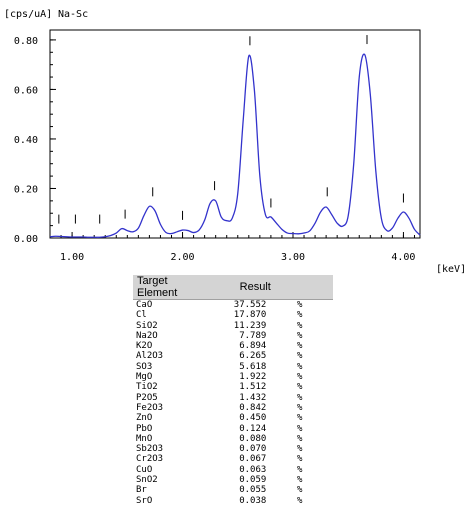  What do you see at coordinates (233, 490) in the screenshot?
I see `table-row: Br 0.055%` at bounding box center [233, 490].